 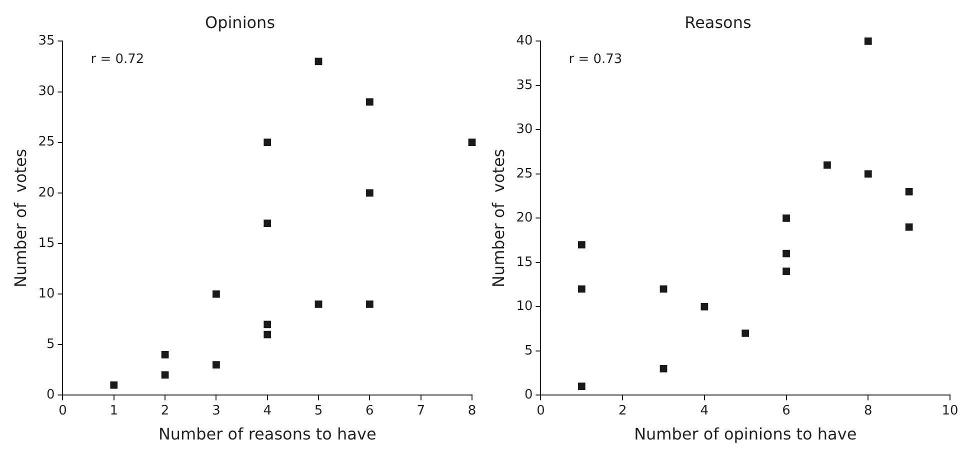 What do you see at coordinates (745, 434) in the screenshot?
I see `x-axis-title: Number of opinions to have` at bounding box center [745, 434].